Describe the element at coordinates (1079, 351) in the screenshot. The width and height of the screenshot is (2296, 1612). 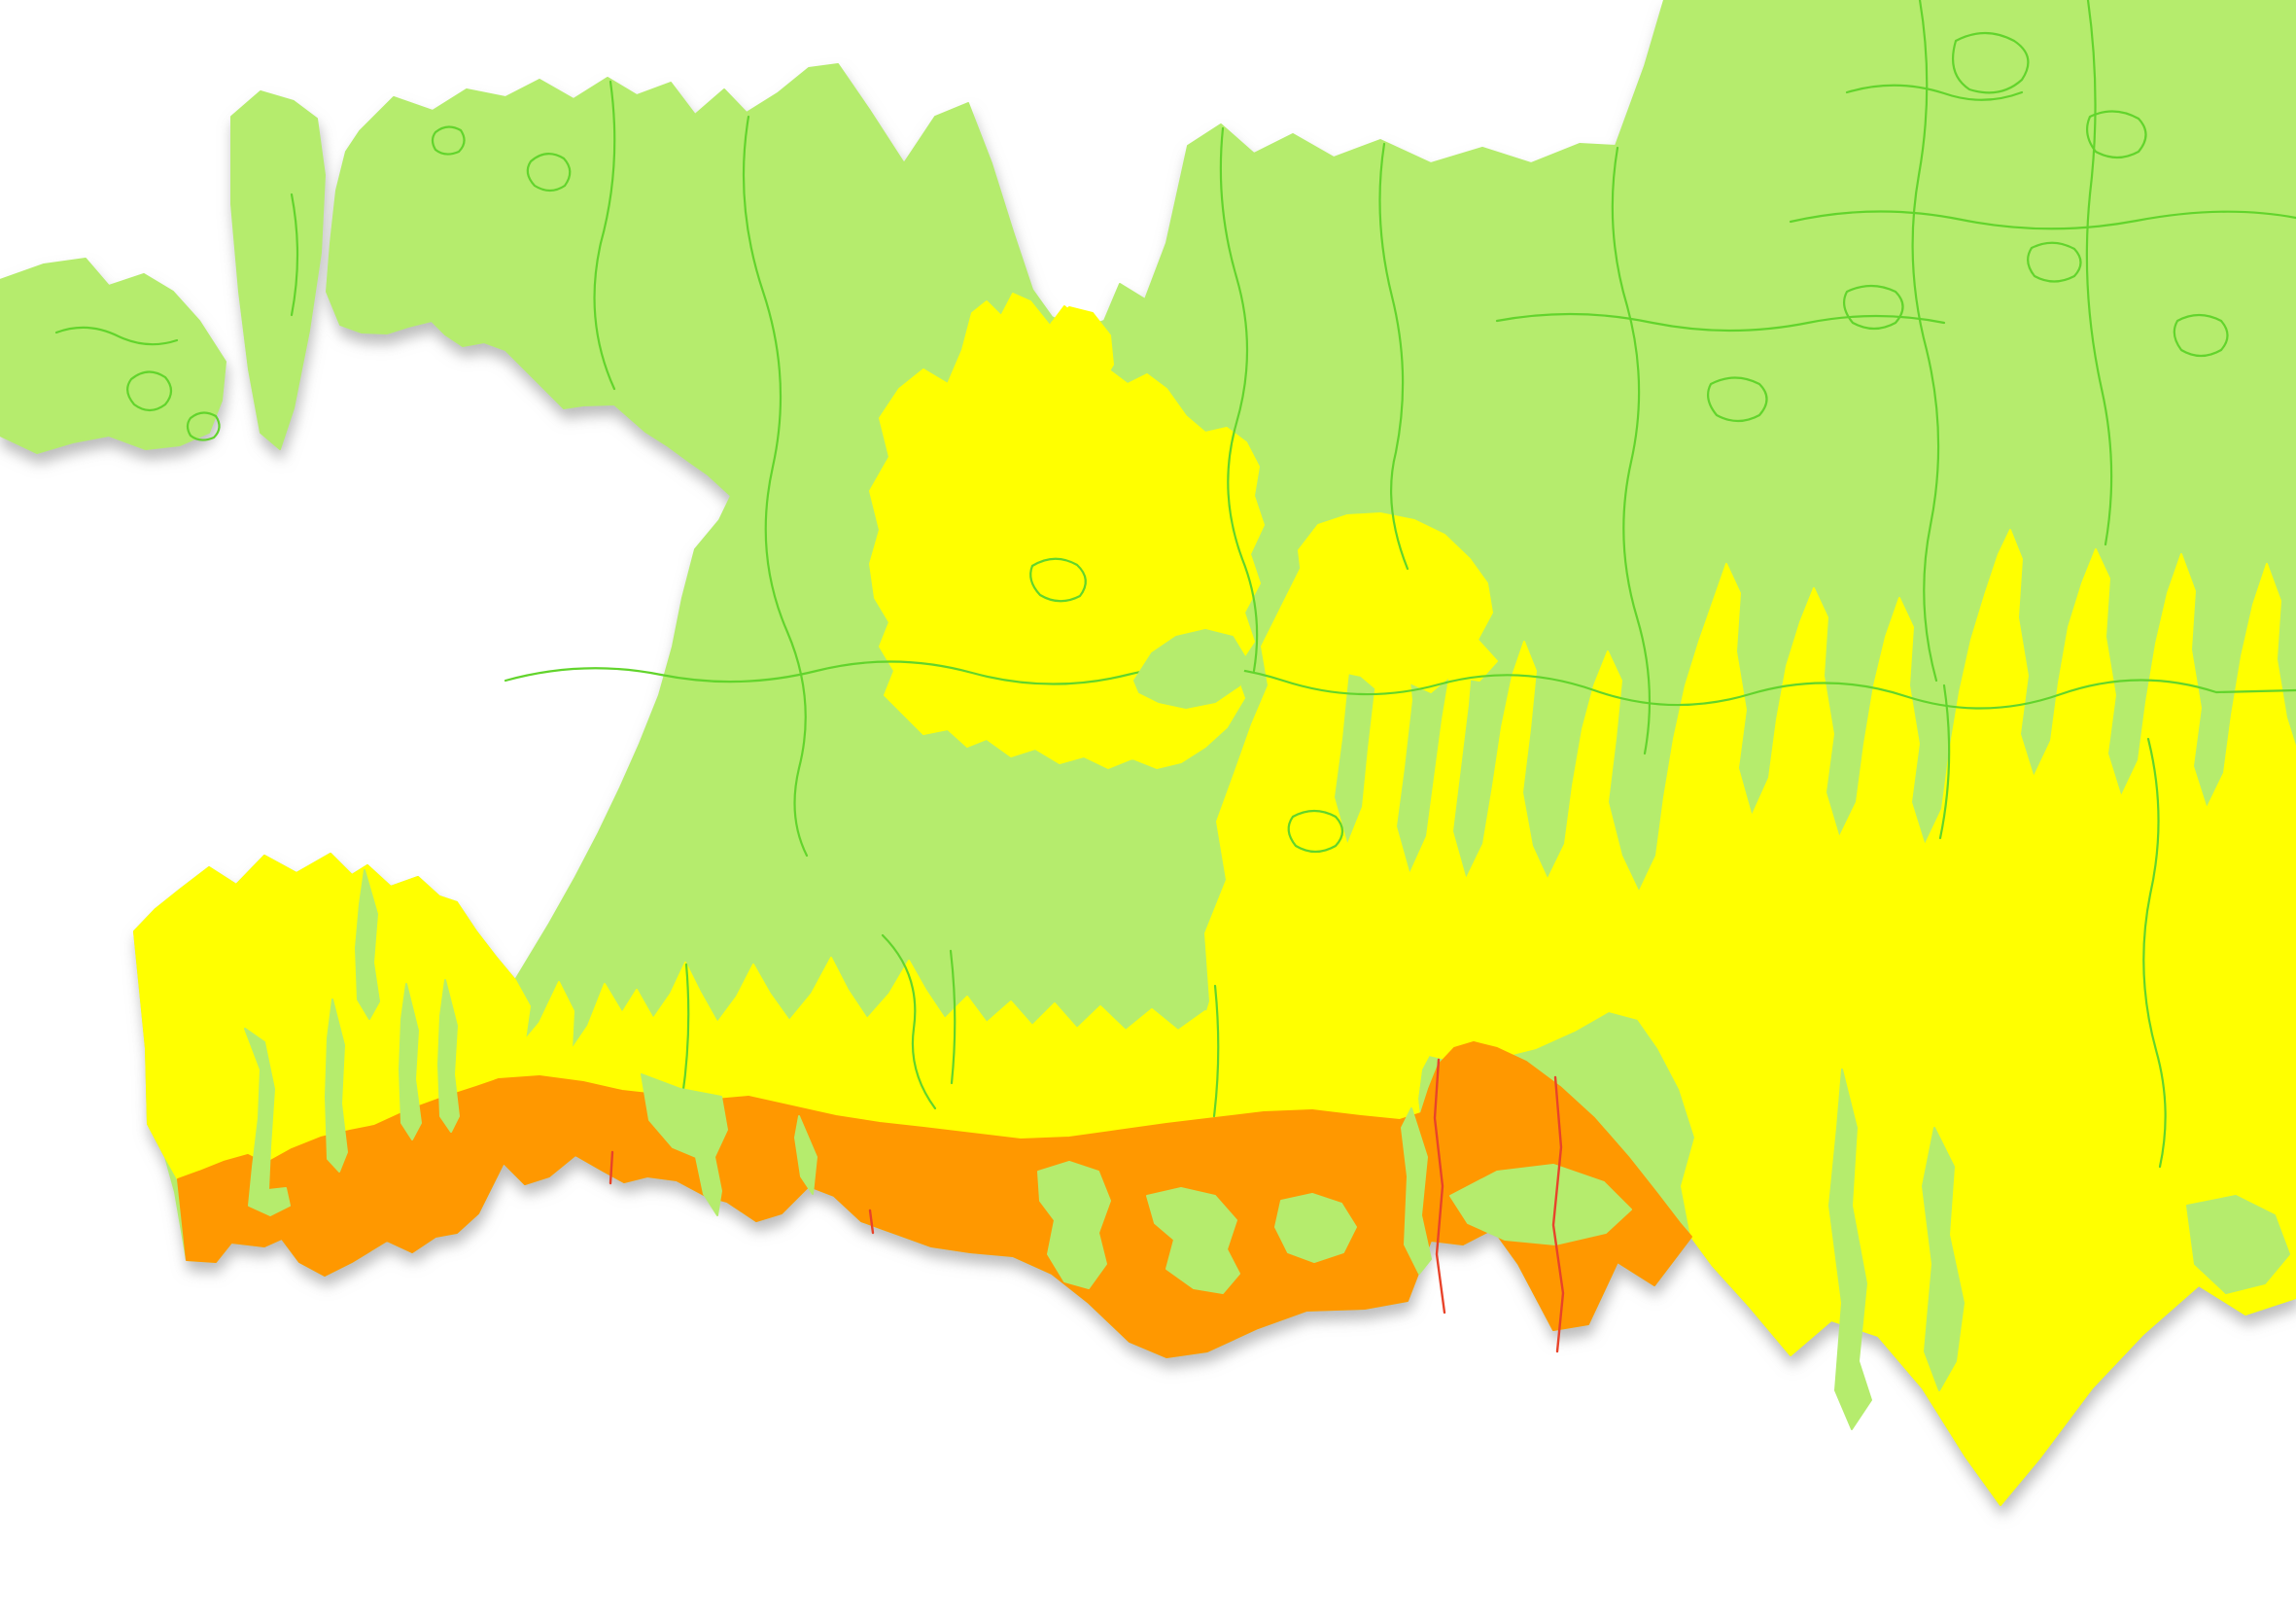
I see `yellow-zone-bay-patch` at that location.